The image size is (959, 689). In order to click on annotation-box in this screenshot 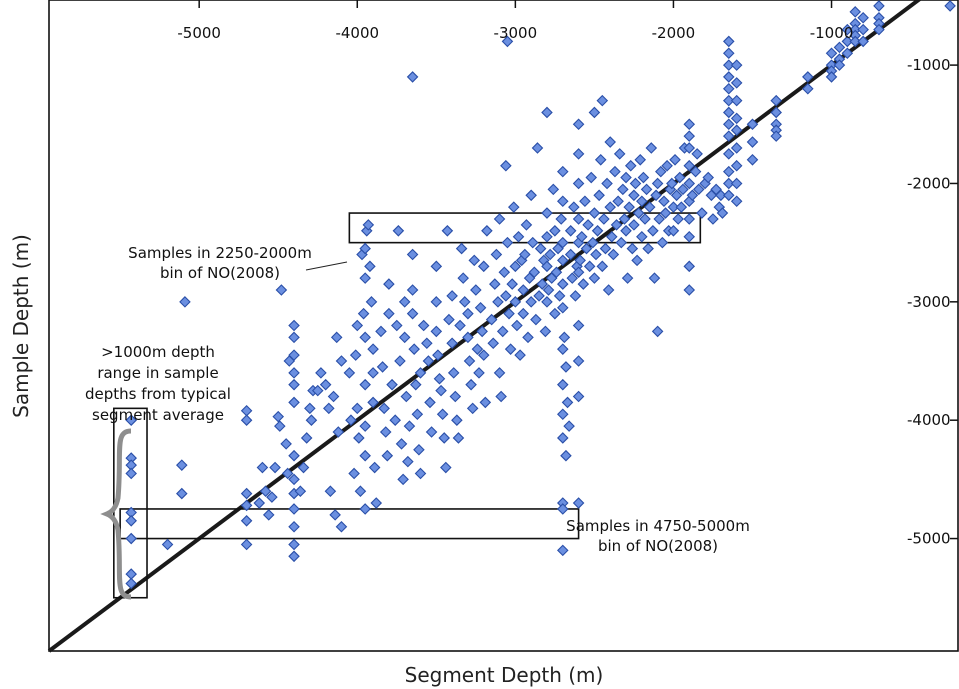, I will do `click(349, 524)`.